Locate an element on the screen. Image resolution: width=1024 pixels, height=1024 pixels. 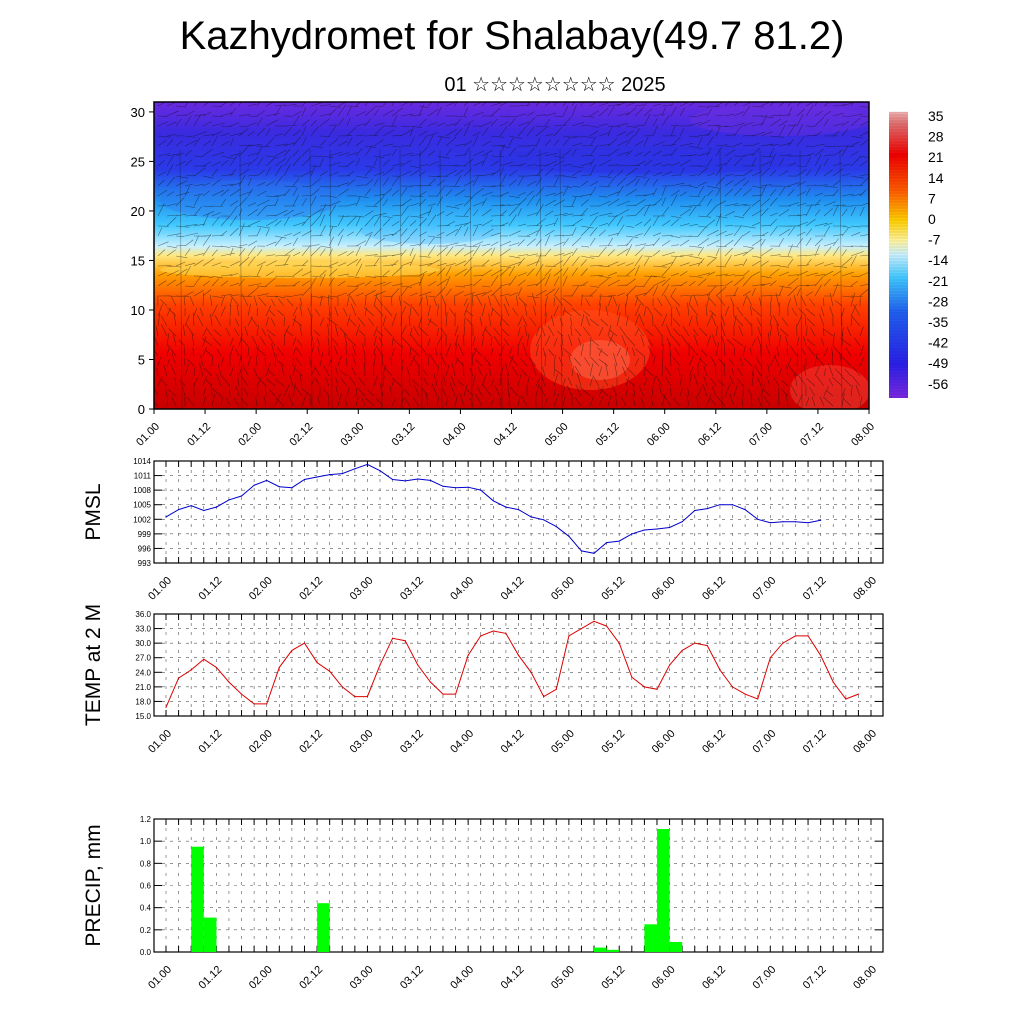
y-tick-label: 999 is located at coordinates (145, 534).